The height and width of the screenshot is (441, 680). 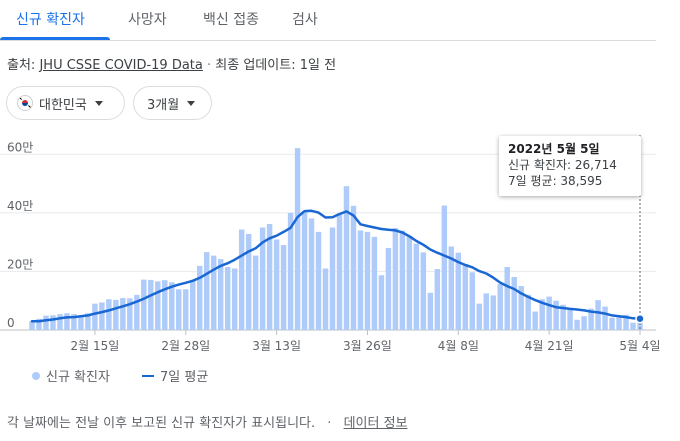 What do you see at coordinates (554, 149) in the screenshot?
I see `tooltip-date: 2022년 5월 5일` at bounding box center [554, 149].